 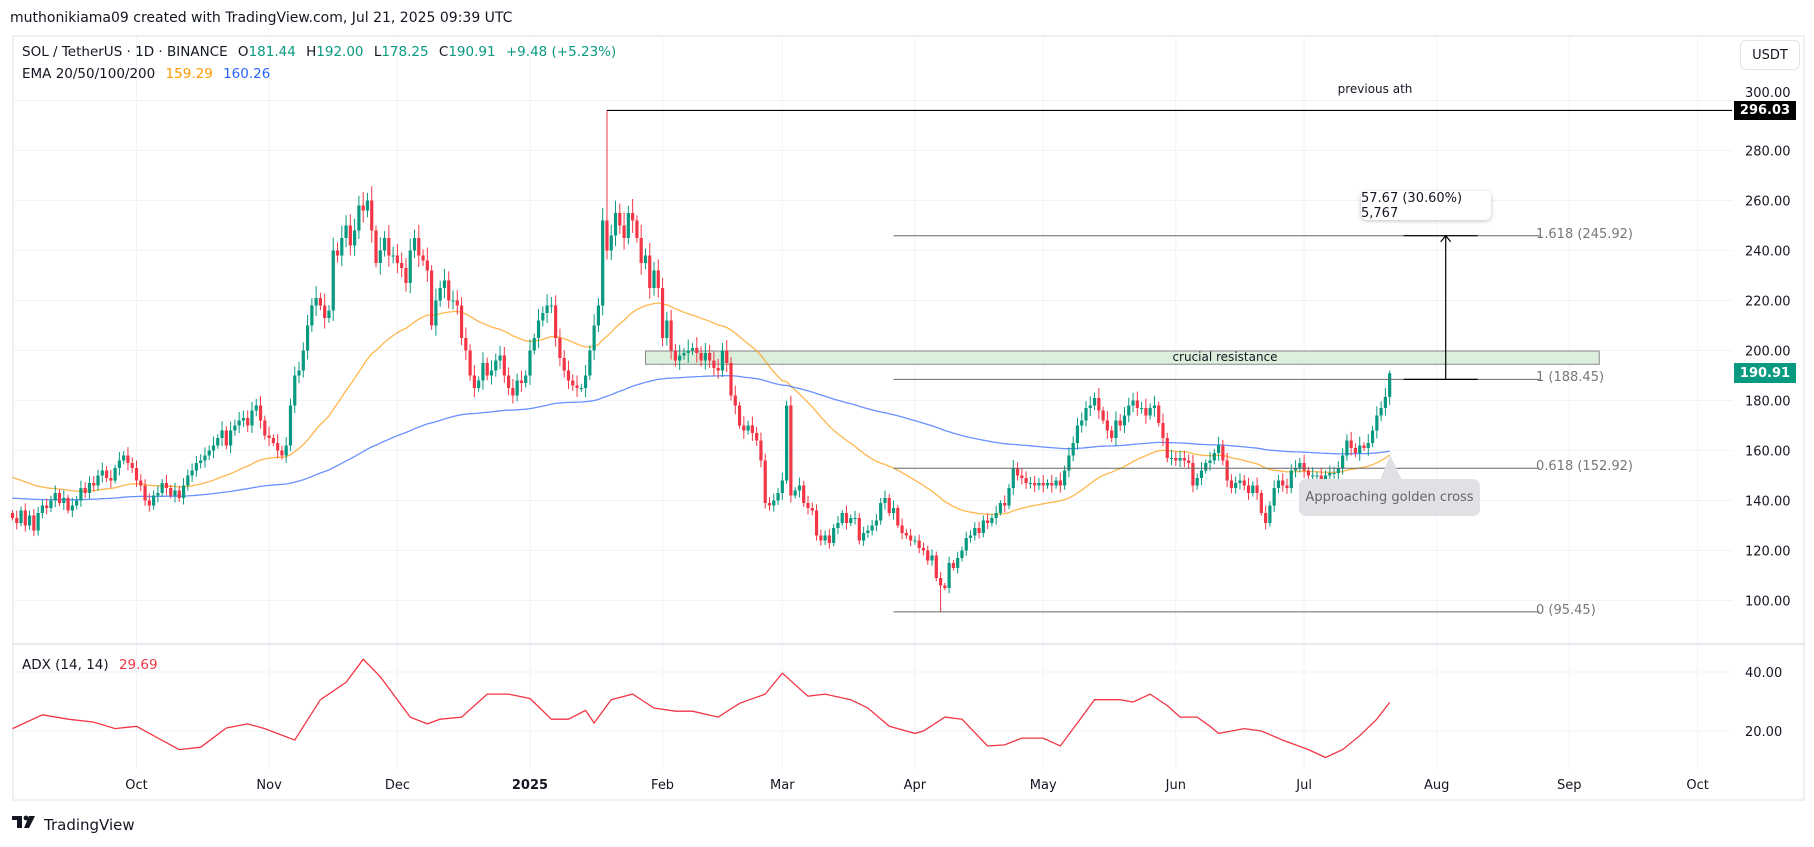 I want to click on measure-tooltip: 57.67 (30.60%) 5,767, so click(x=1426, y=206).